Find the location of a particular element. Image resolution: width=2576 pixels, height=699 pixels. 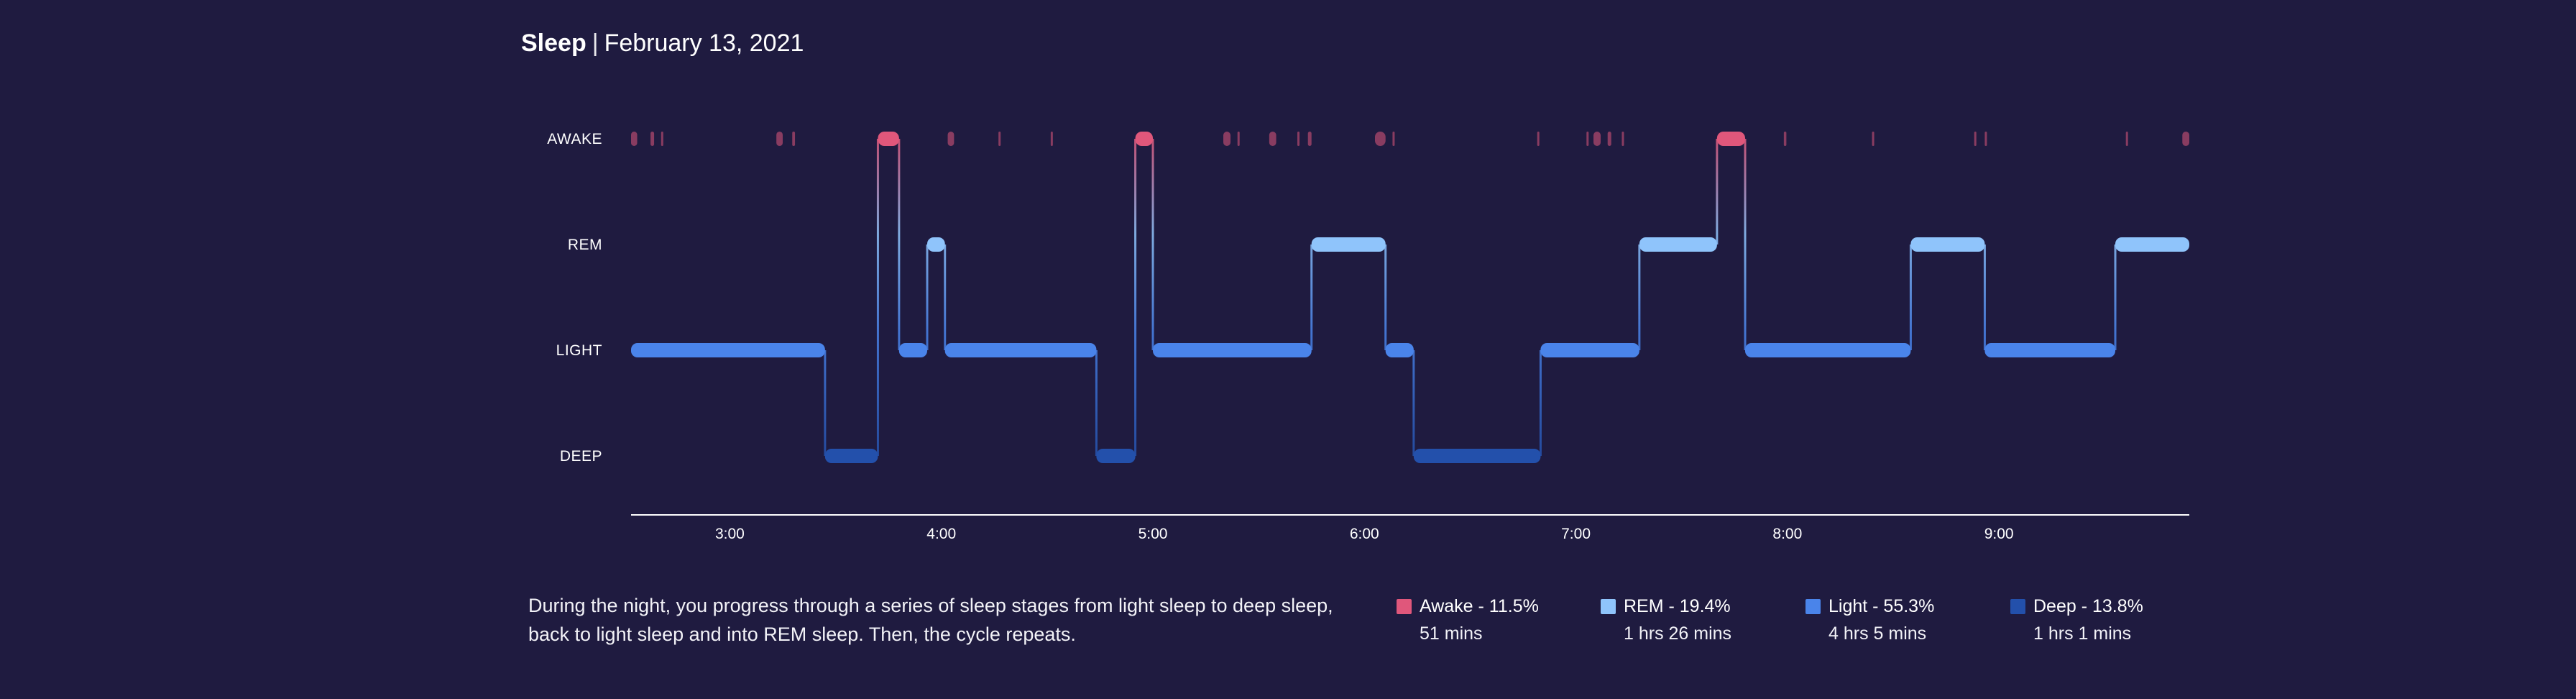

legend-label-light: Light - 55.3% is located at coordinates (1881, 606).